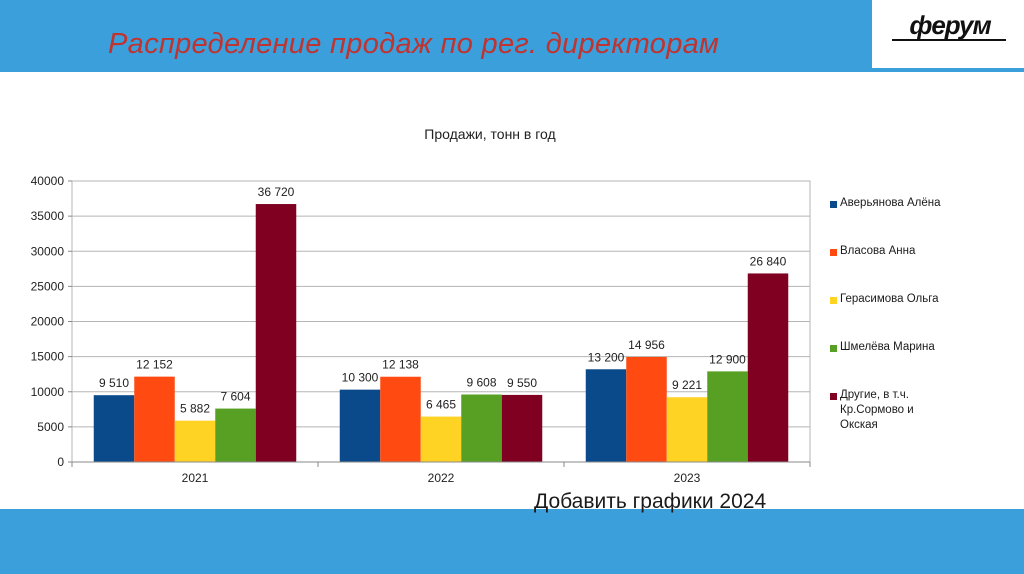 The width and height of the screenshot is (1024, 574). Describe the element at coordinates (877, 410) in the screenshot. I see `legend-label: Другие, в т.ч. Кр.Сормово и Окская` at that location.